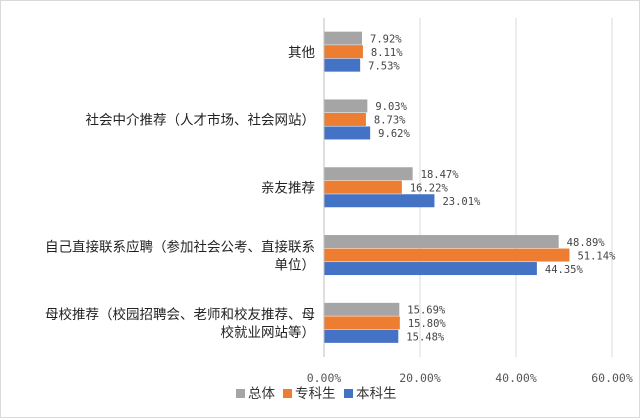 This screenshot has width=640, height=418. I want to click on category-label: 母校推荐（校园招聘会、老师和校友推荐、母, so click(180, 314).